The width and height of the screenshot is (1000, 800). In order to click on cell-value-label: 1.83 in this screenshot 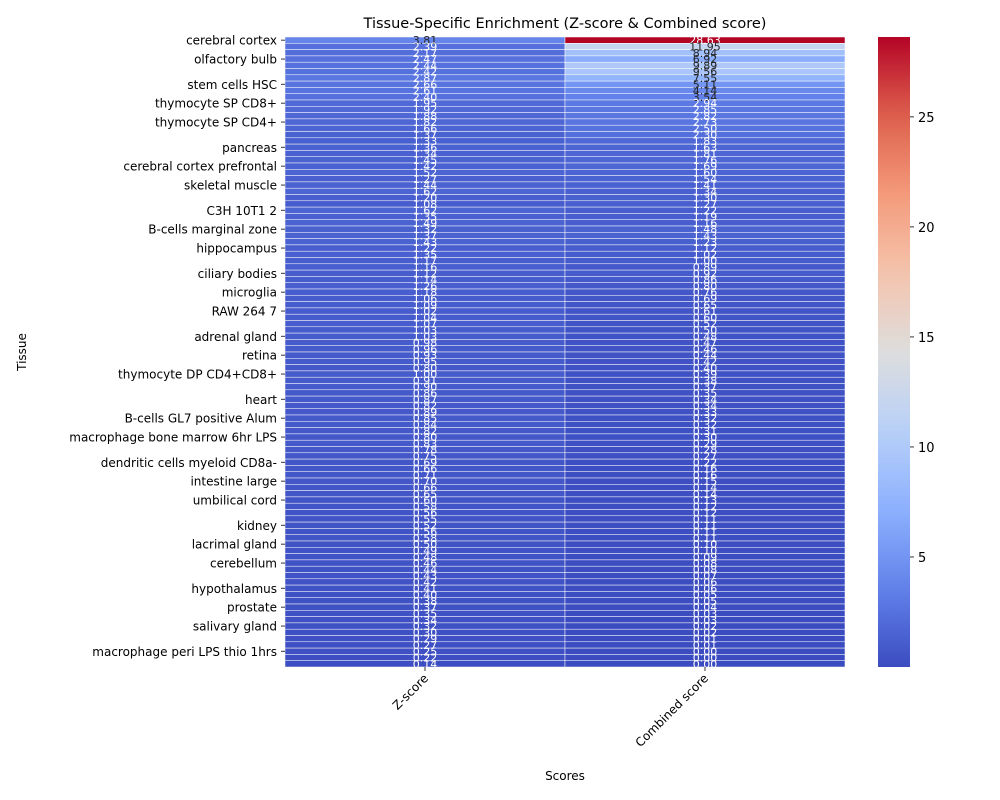, I will do `click(705, 141)`.